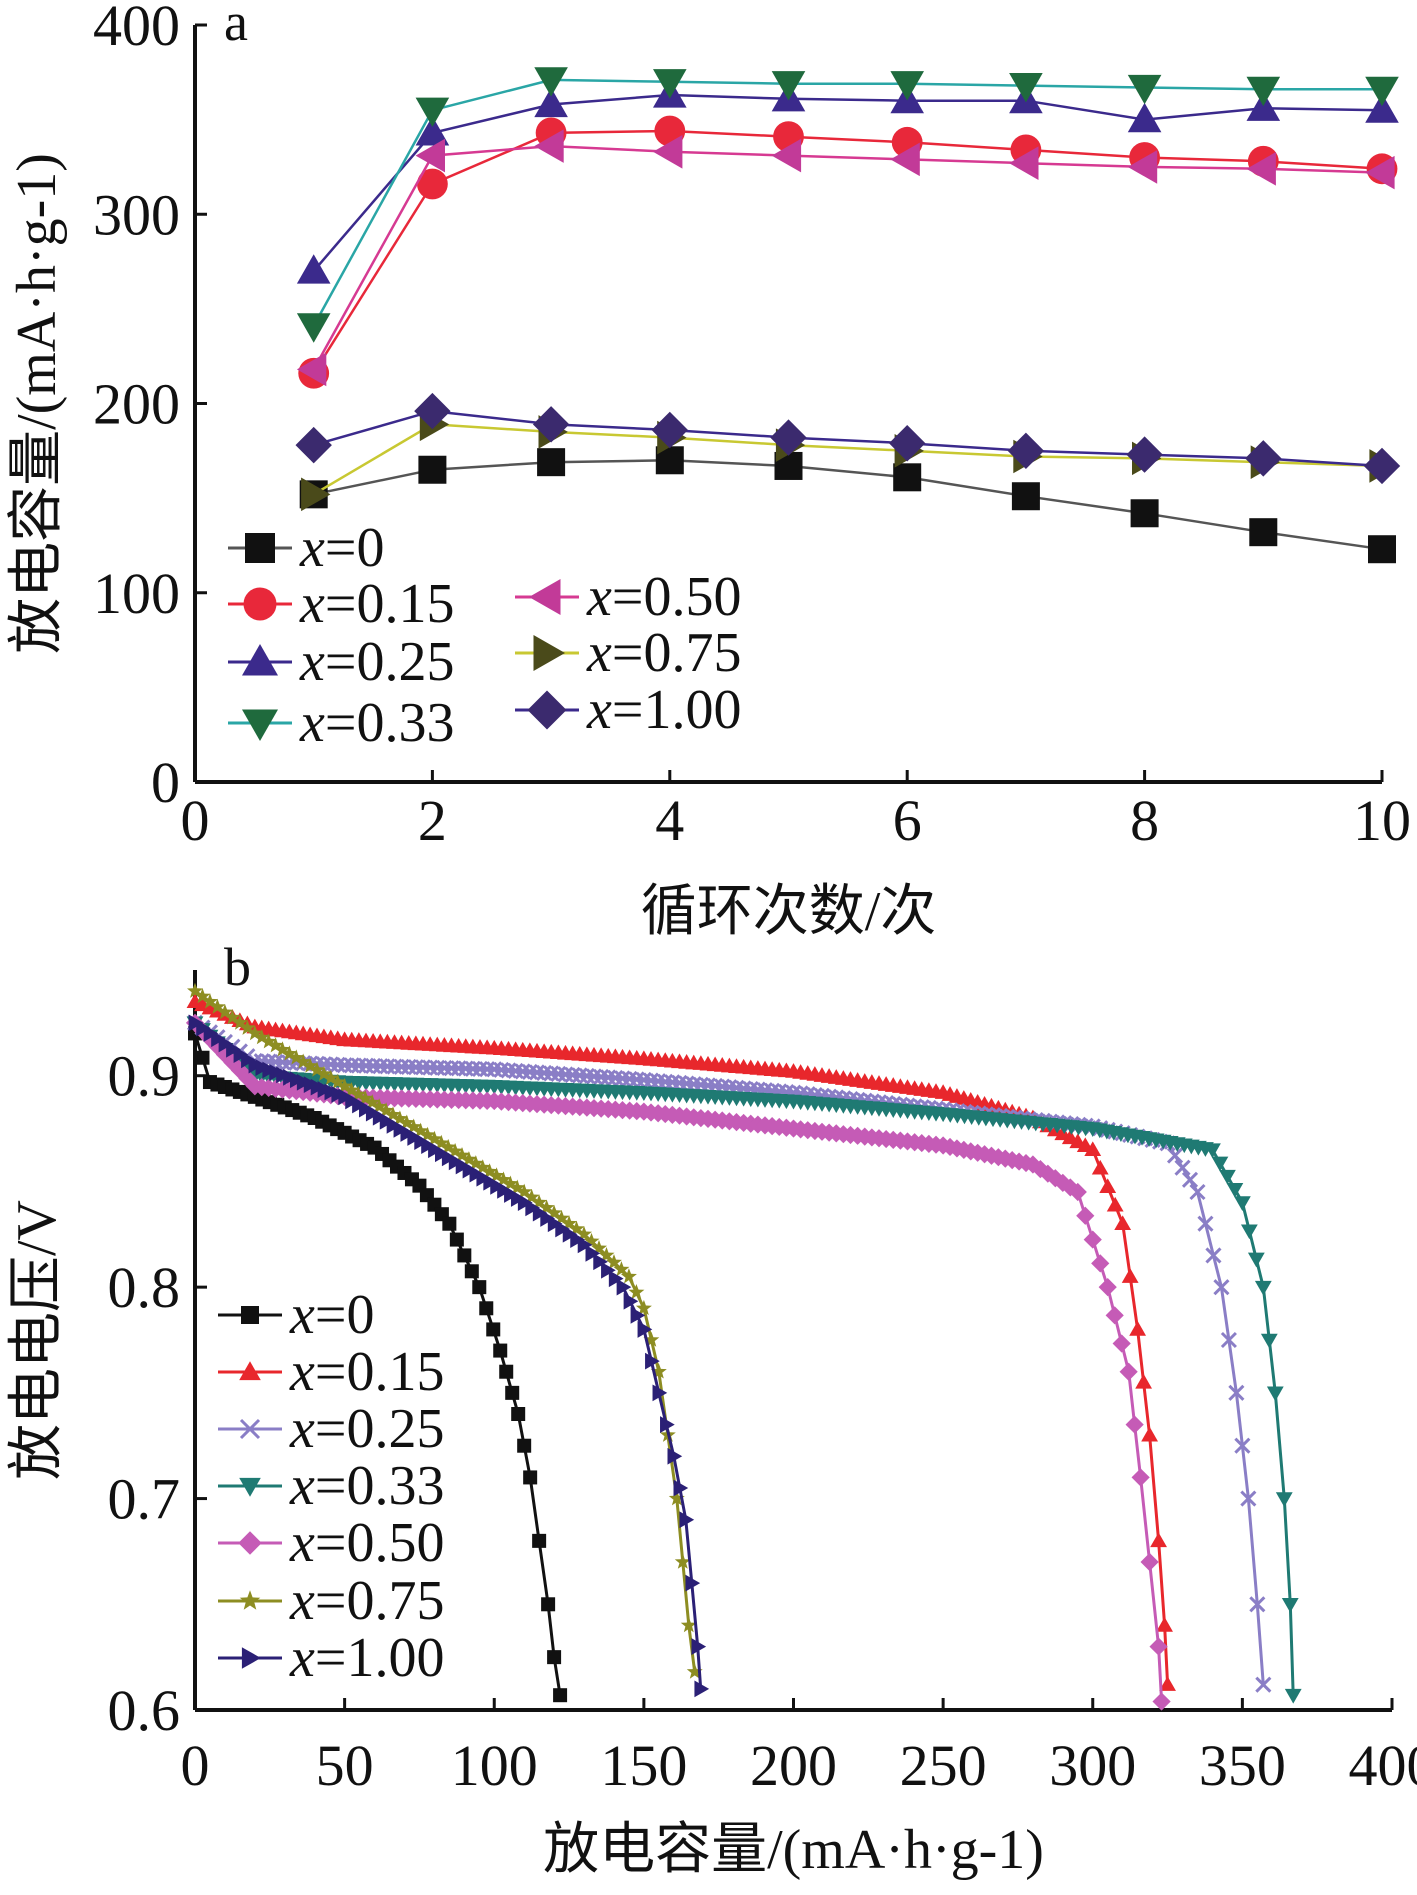 The width and height of the screenshot is (1417, 1895). Describe the element at coordinates (144, 1076) in the screenshot. I see `y-tick-label: 0.9` at that location.